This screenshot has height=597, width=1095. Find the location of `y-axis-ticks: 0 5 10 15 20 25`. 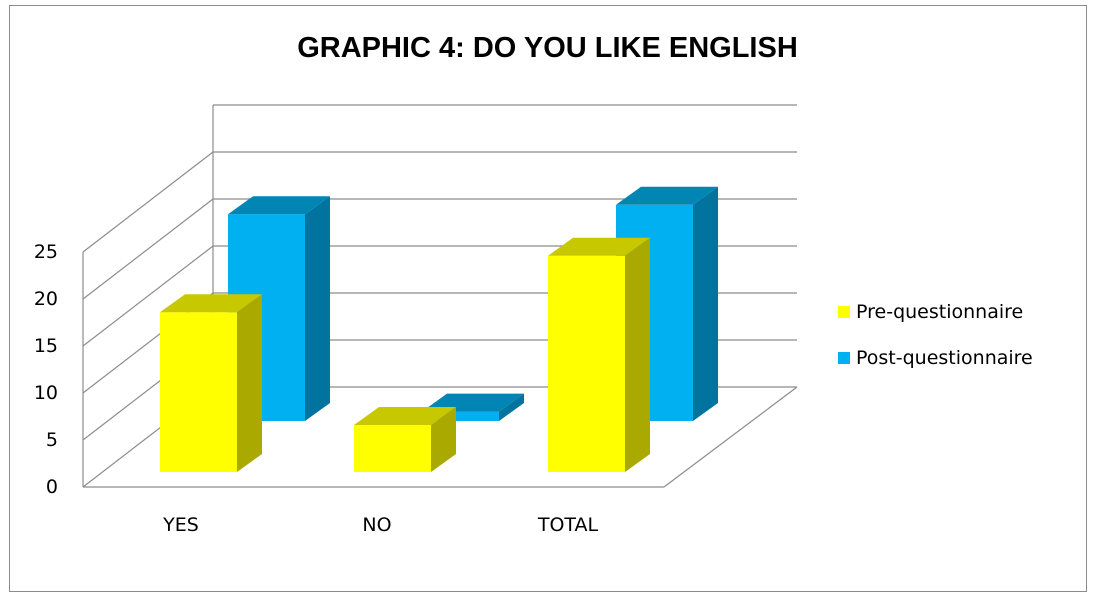

y-axis-ticks: 0 5 10 15 20 25 is located at coordinates (46, 369).